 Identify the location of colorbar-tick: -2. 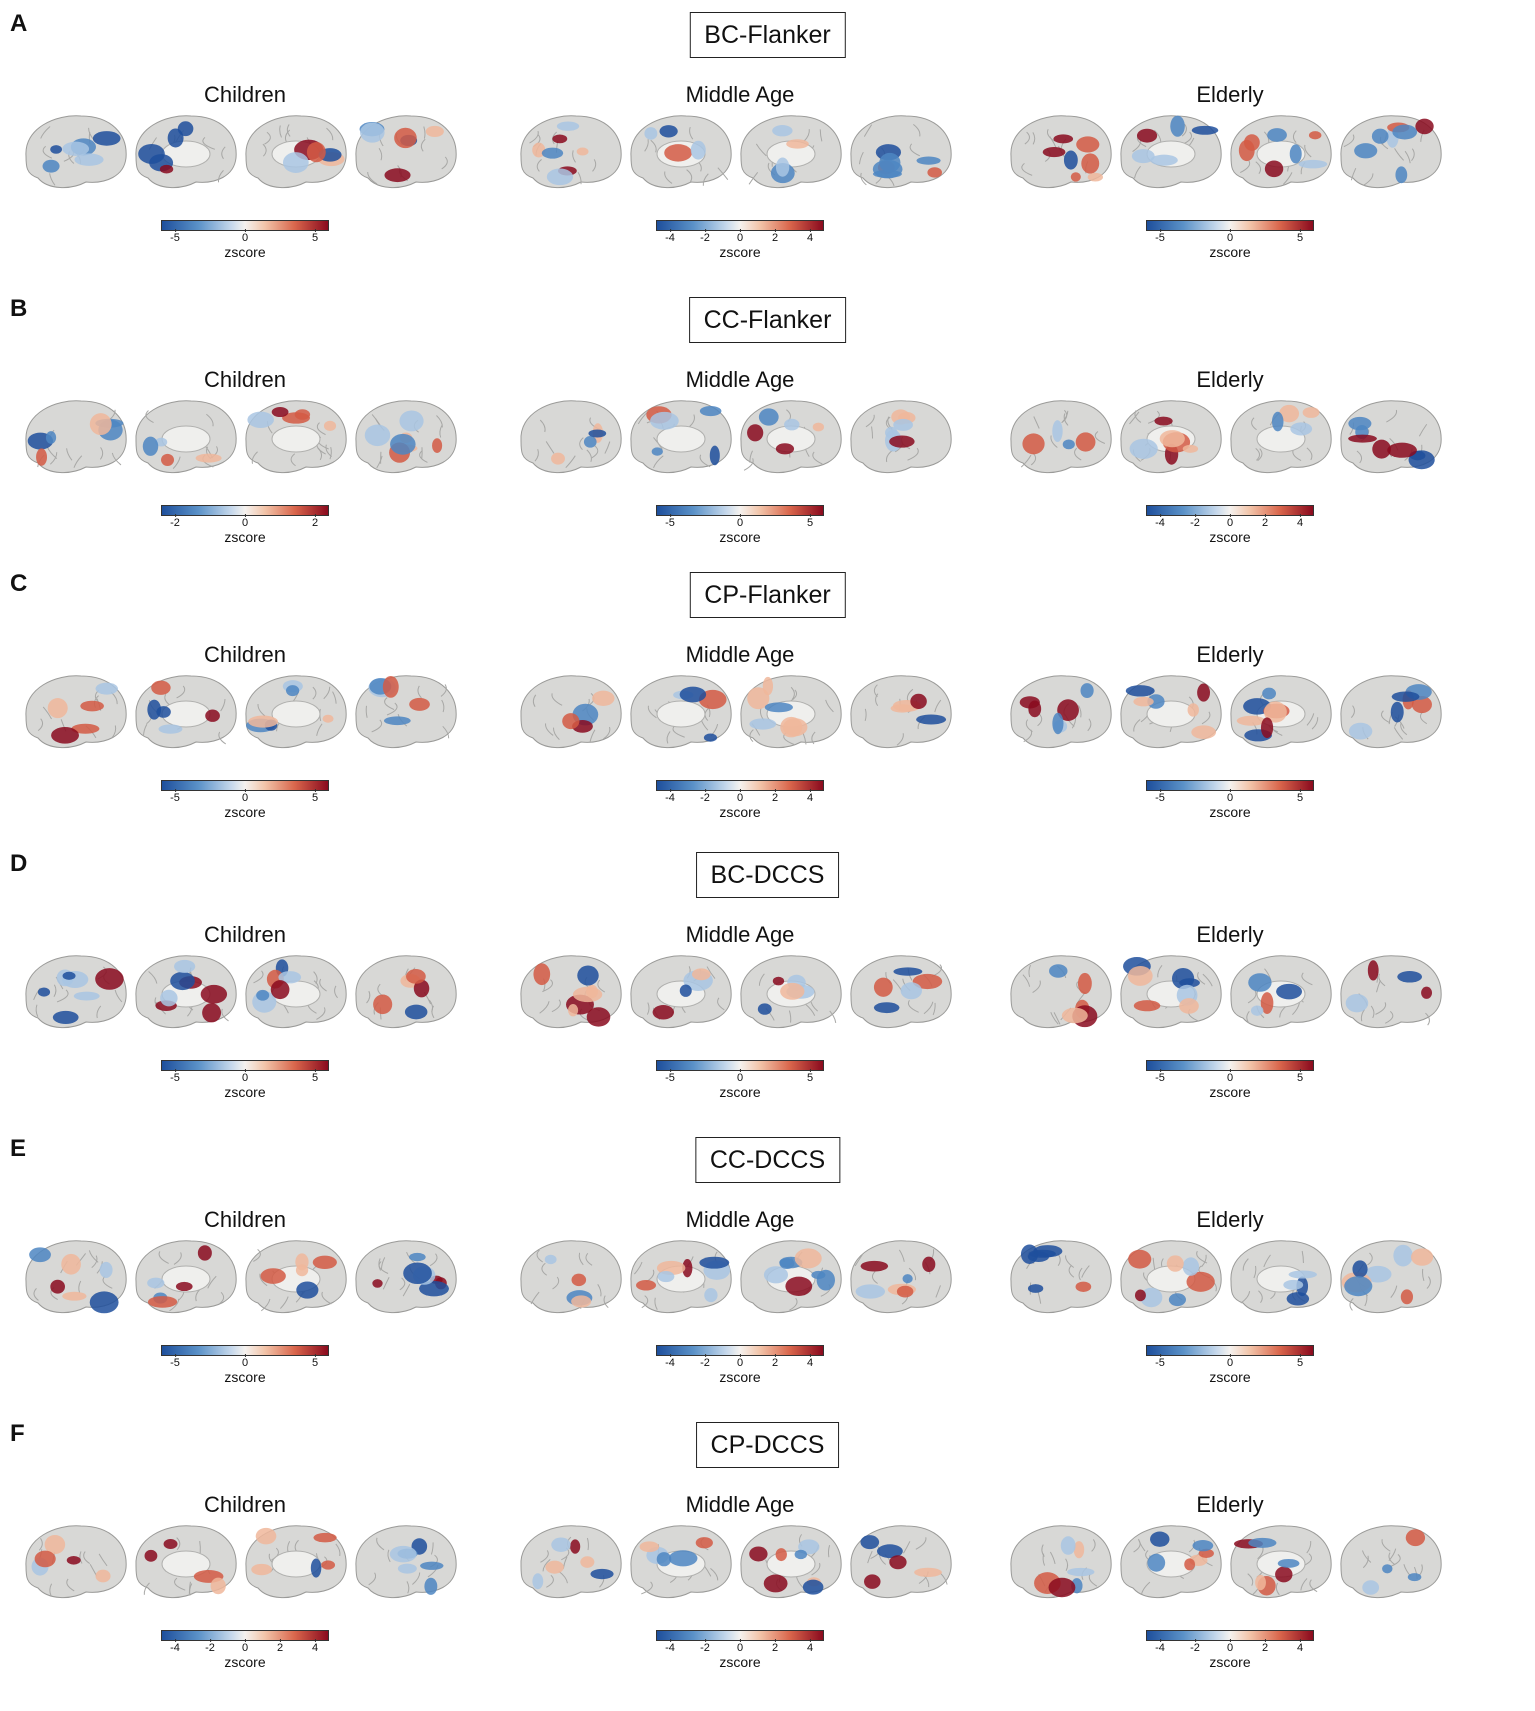
(705, 796).